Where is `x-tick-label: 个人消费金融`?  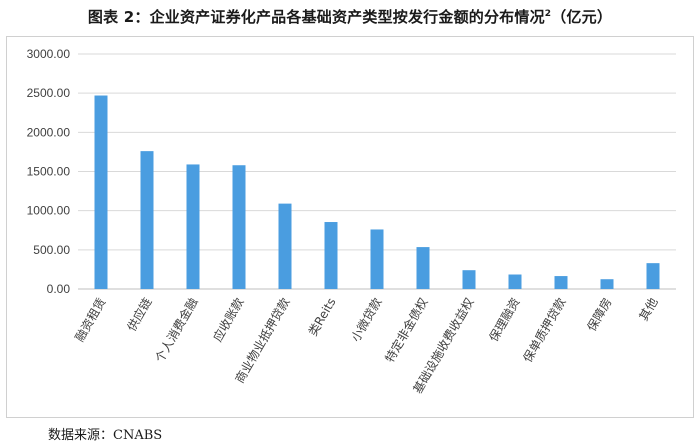 x-tick-label: 个人消费金融 is located at coordinates (176, 330).